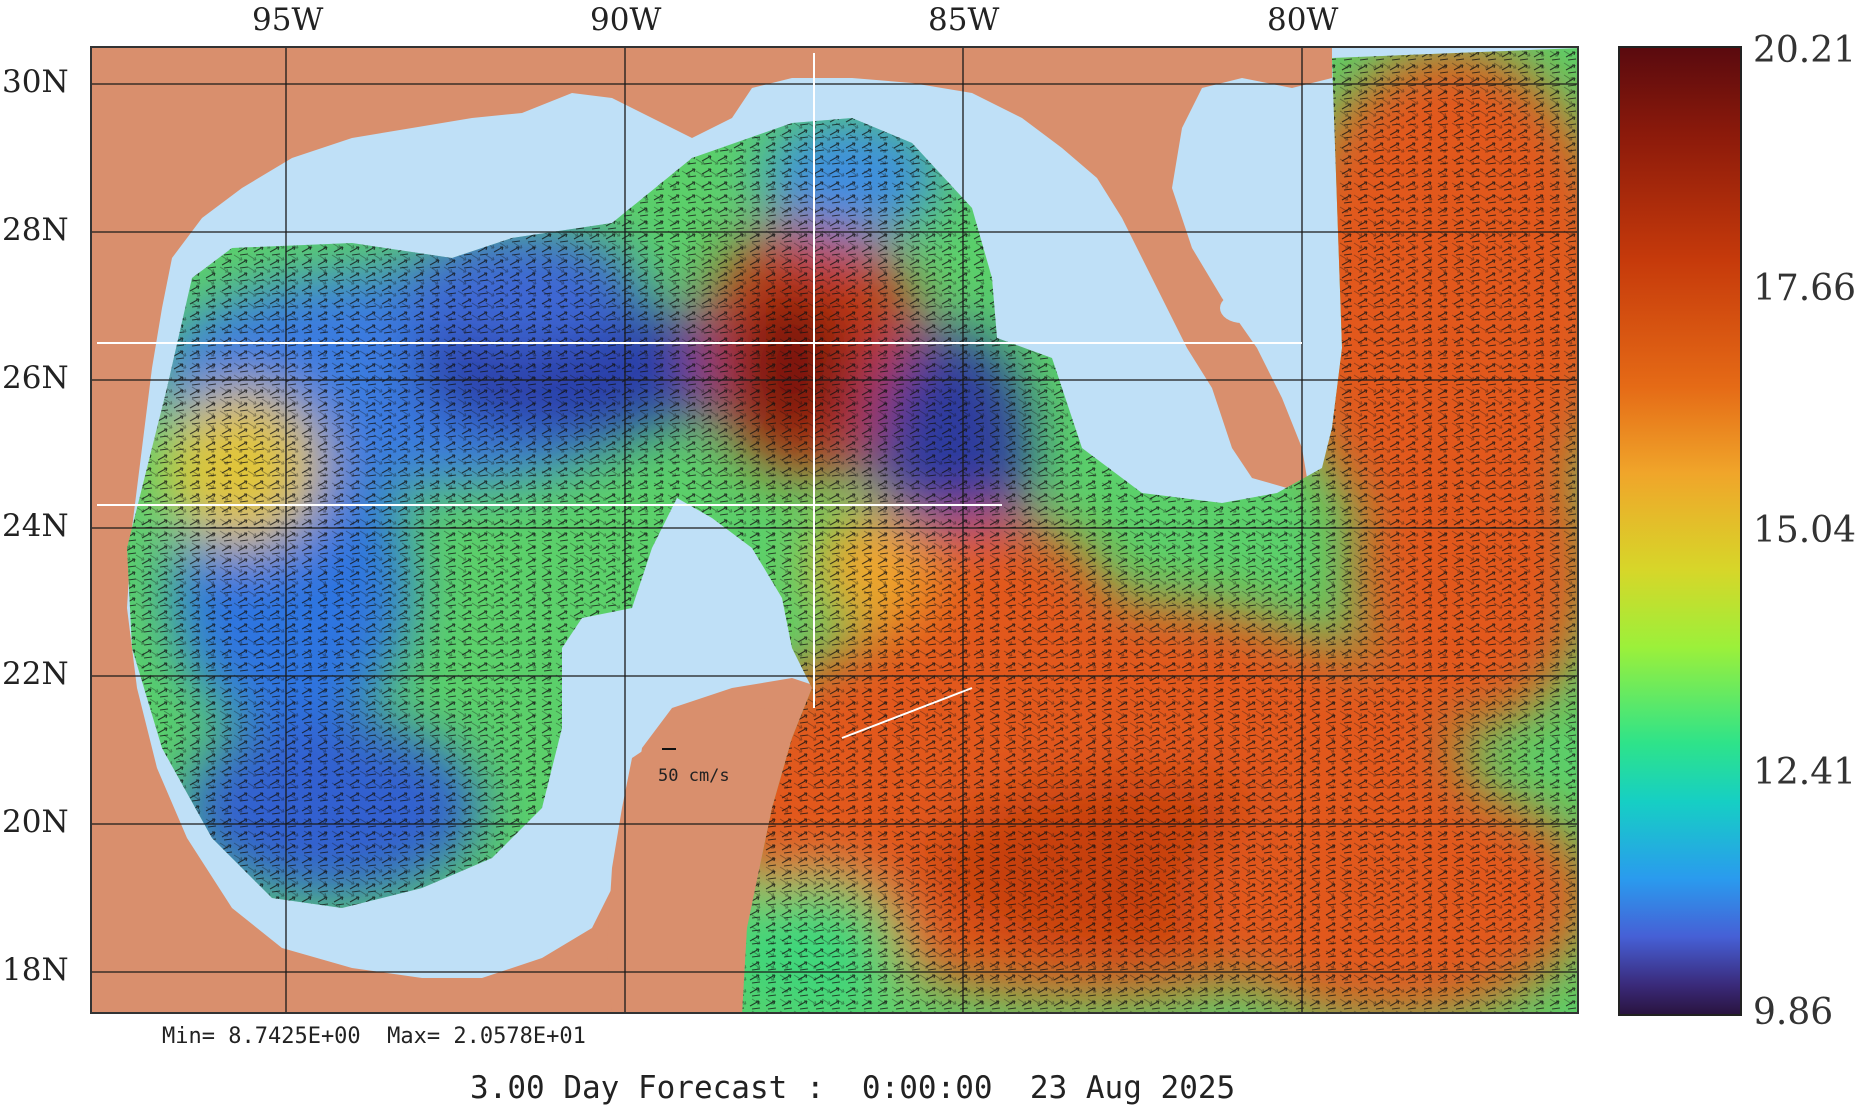  Describe the element at coordinates (35, 526) in the screenshot. I see `lat-label-24n: 24N` at that location.